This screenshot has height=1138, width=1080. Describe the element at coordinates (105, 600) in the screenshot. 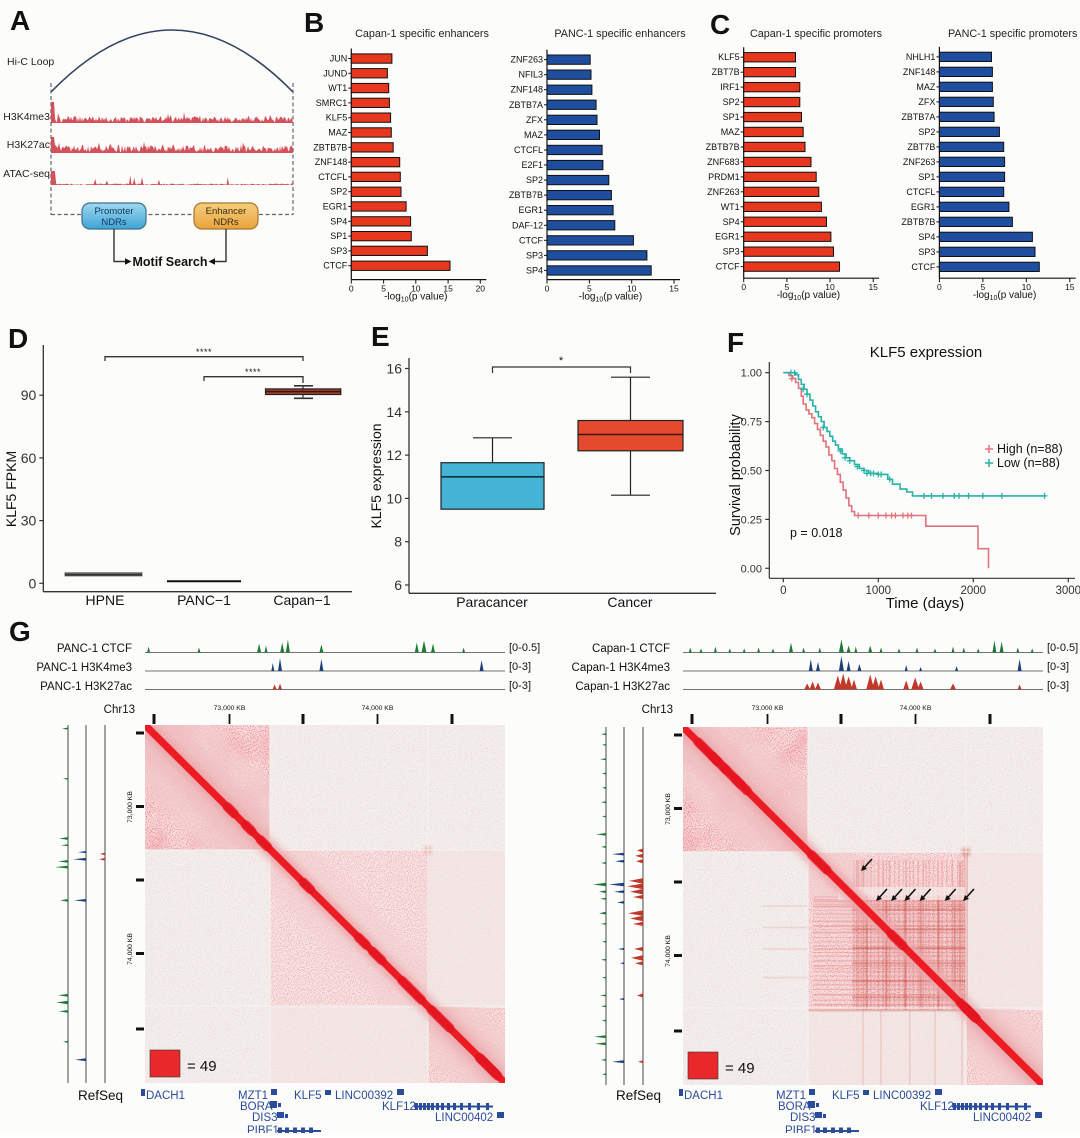

I see `svg-text: HPNE` at that location.